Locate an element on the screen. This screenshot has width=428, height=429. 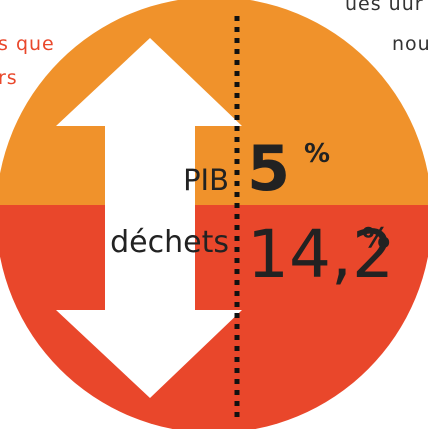
header-text: uis 2008 is located at coordinates (44, 9).